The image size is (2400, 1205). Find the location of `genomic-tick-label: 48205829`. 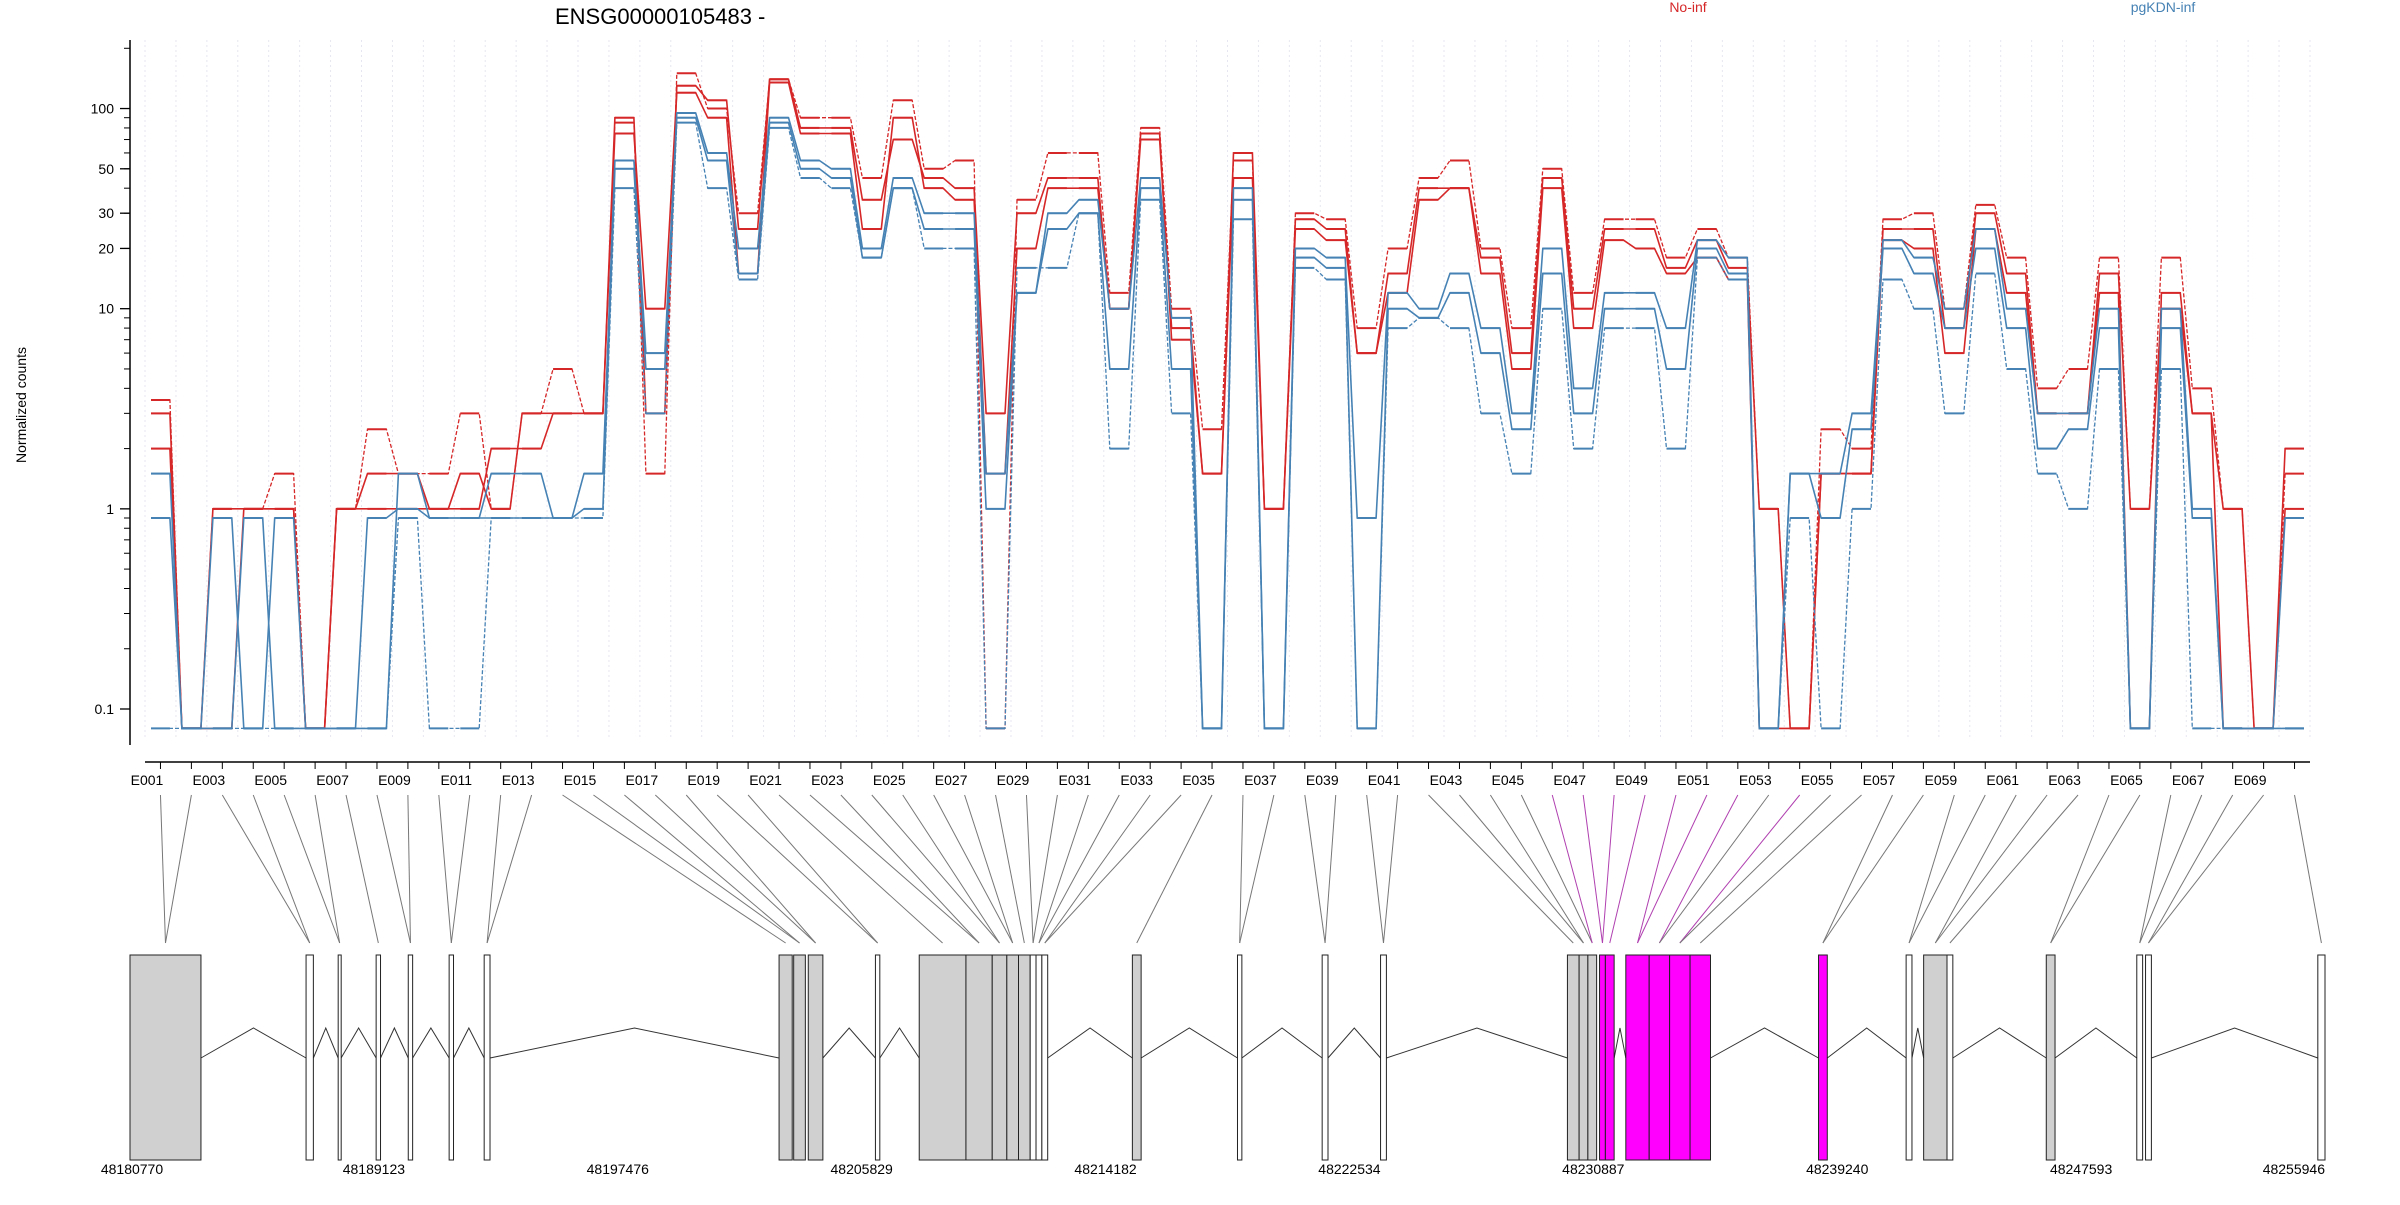

genomic-tick-label: 48205829 is located at coordinates (862, 1169).